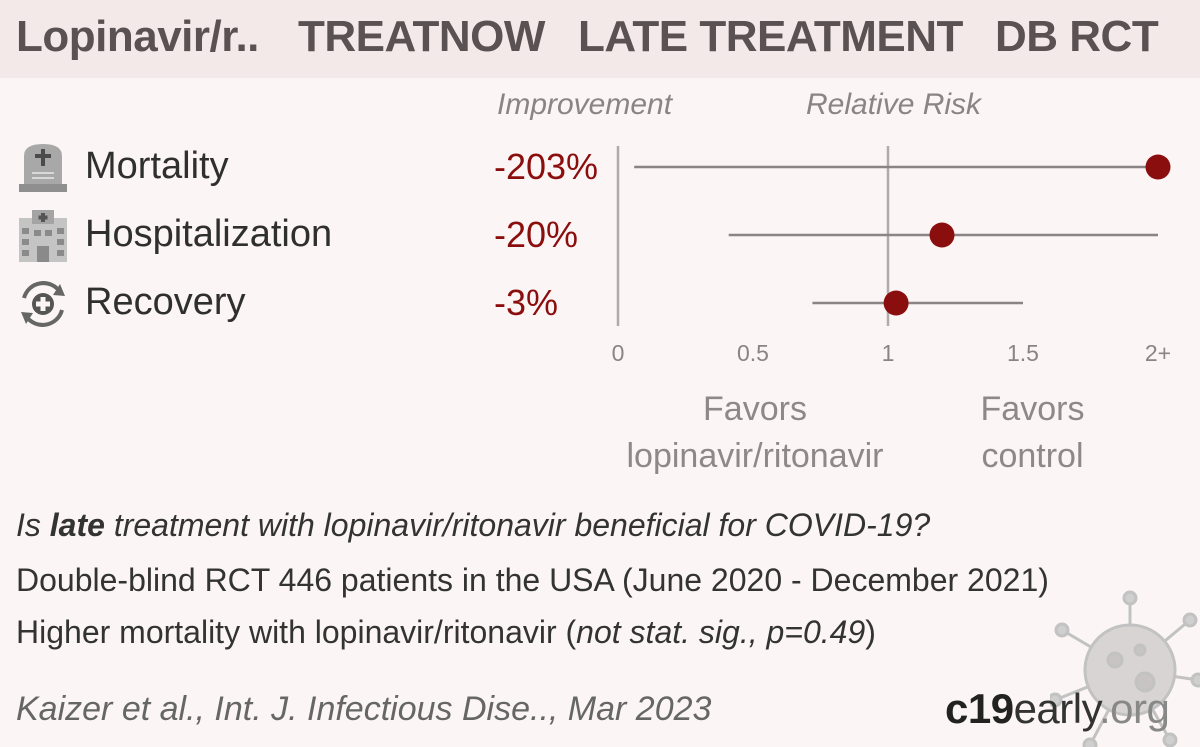 Image resolution: width=1200 pixels, height=747 pixels. Describe the element at coordinates (157, 166) in the screenshot. I see `outcome-label-mortality: Mortality` at that location.